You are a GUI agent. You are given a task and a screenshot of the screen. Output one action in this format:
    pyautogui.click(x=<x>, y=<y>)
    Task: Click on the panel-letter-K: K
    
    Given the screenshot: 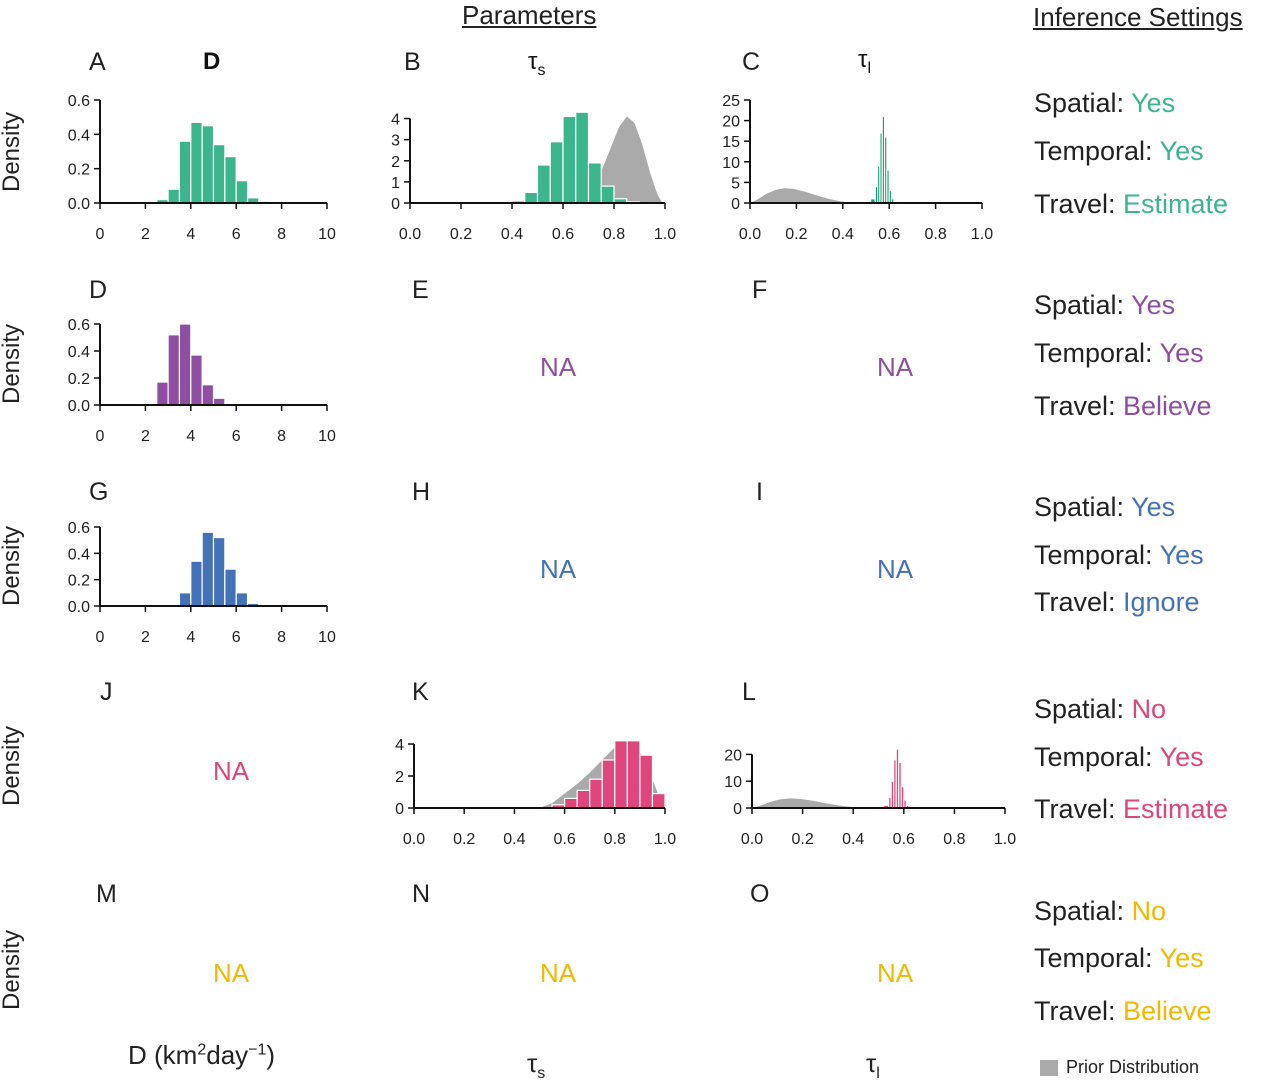 What is the action you would take?
    pyautogui.click(x=420, y=692)
    